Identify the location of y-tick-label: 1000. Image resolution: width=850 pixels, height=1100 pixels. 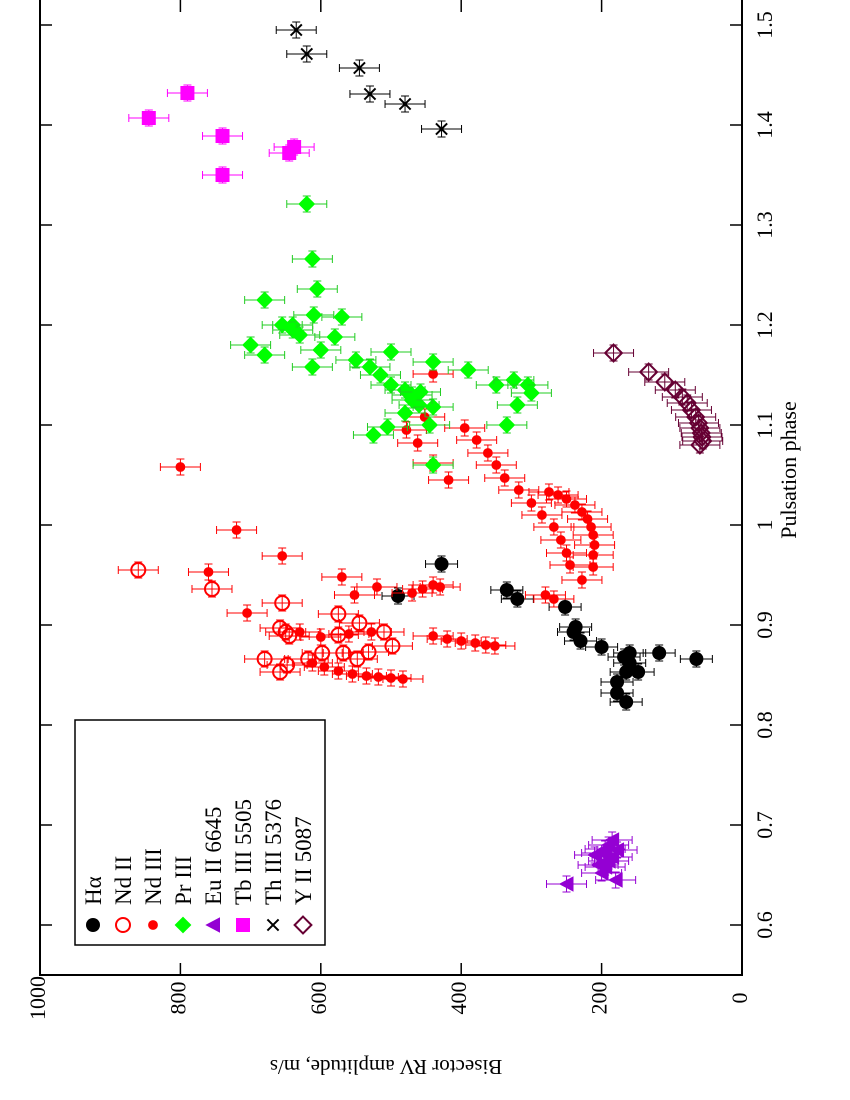
(37, 998).